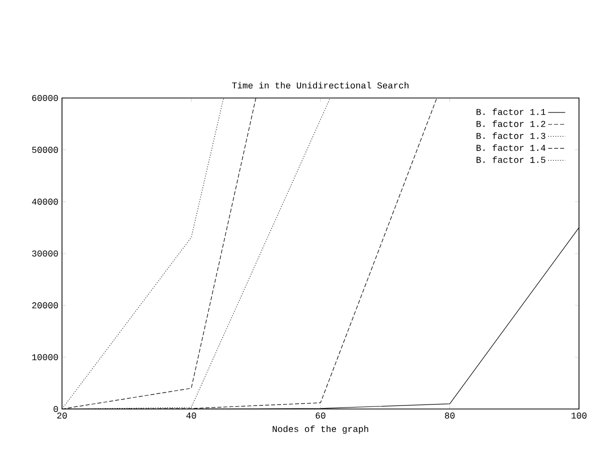 Image resolution: width=610 pixels, height=461 pixels. I want to click on y-tick-label: 0, so click(56, 409).